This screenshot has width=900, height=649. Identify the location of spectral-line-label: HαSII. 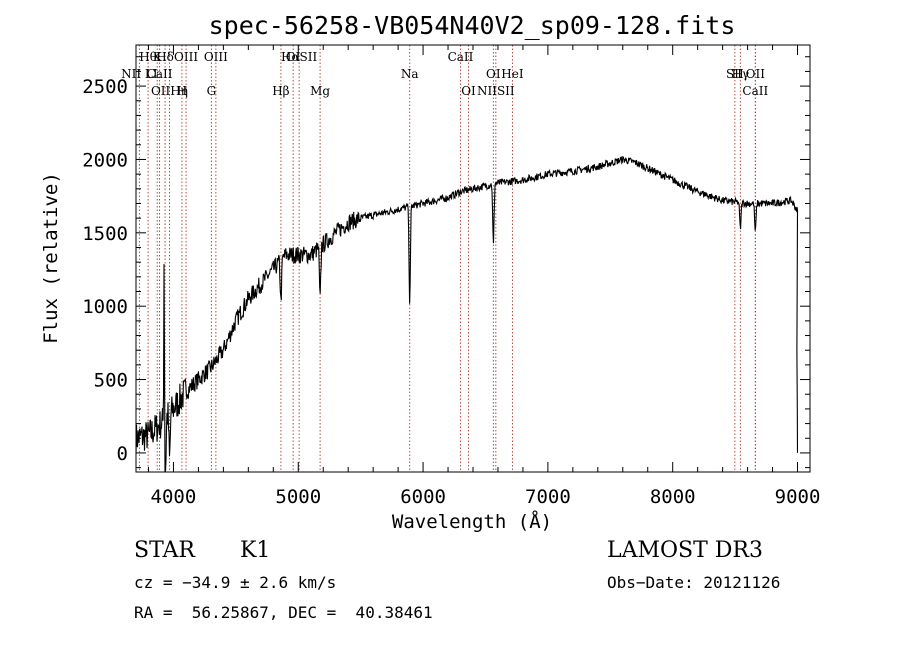
(299, 57).